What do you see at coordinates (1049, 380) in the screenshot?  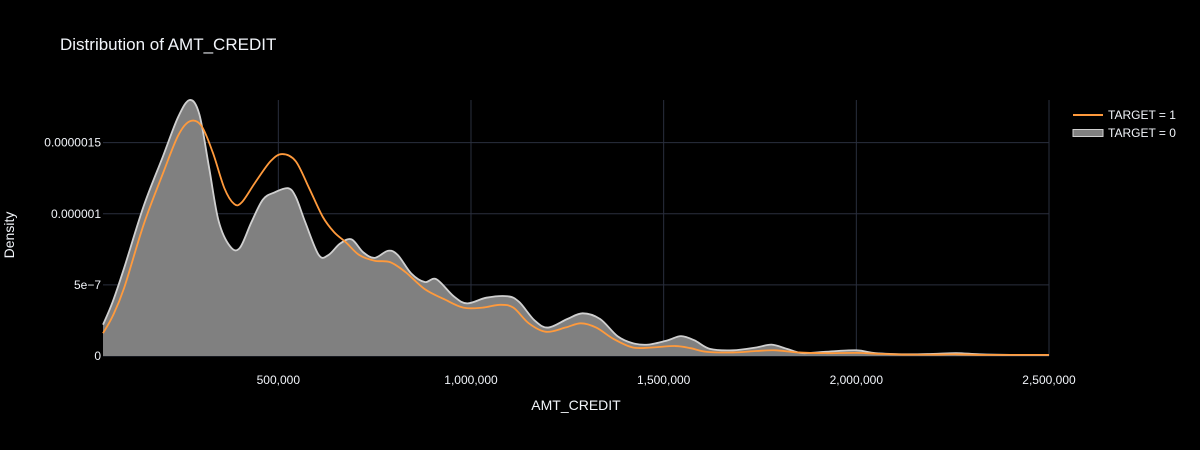 I see `x-tick-label: 2,500,000` at bounding box center [1049, 380].